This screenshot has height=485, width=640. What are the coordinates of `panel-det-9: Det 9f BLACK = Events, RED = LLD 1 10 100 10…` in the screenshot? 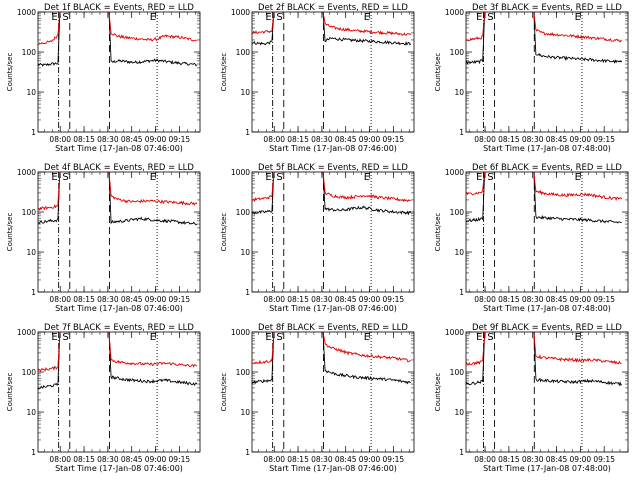 It's located at (531, 398).